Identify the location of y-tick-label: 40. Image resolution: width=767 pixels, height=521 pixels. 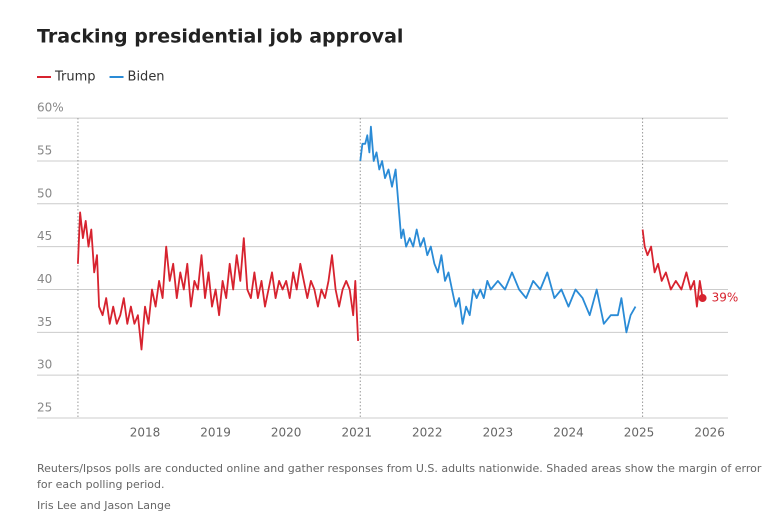
(44, 279).